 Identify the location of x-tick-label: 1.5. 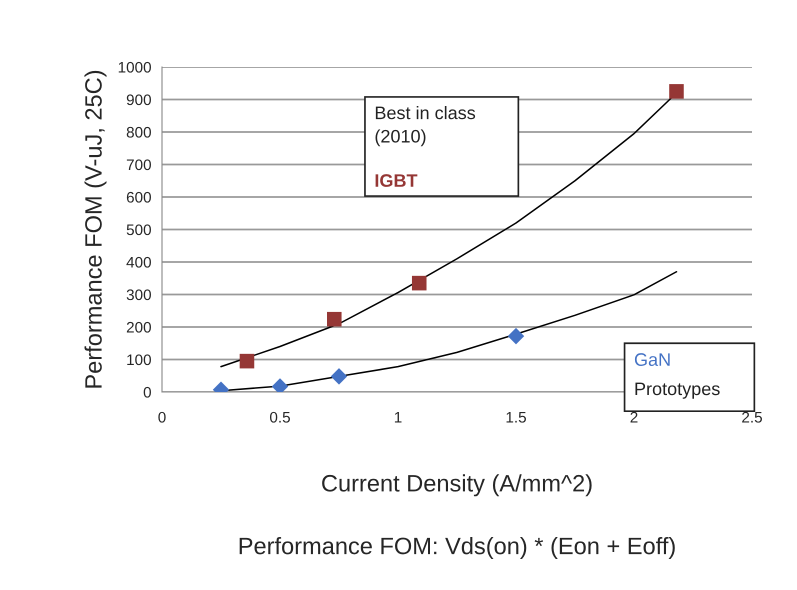
(516, 417).